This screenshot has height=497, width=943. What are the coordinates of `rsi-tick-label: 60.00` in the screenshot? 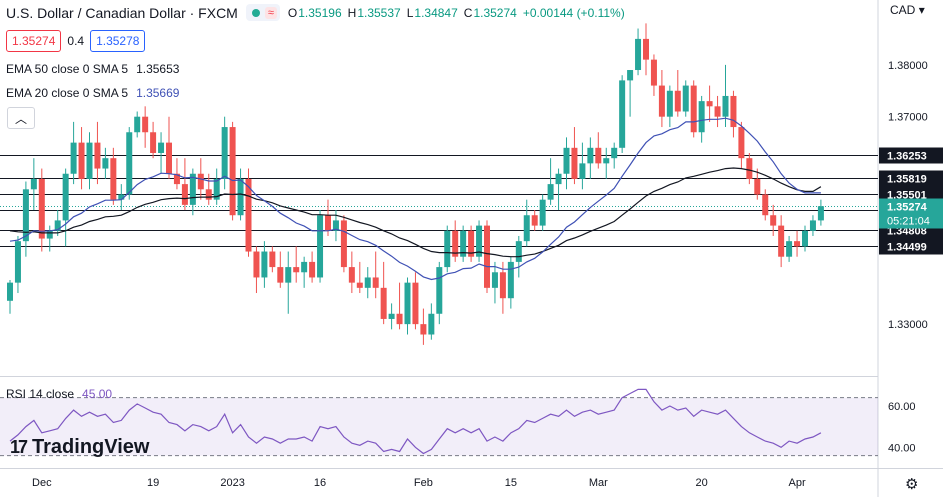 It's located at (902, 407).